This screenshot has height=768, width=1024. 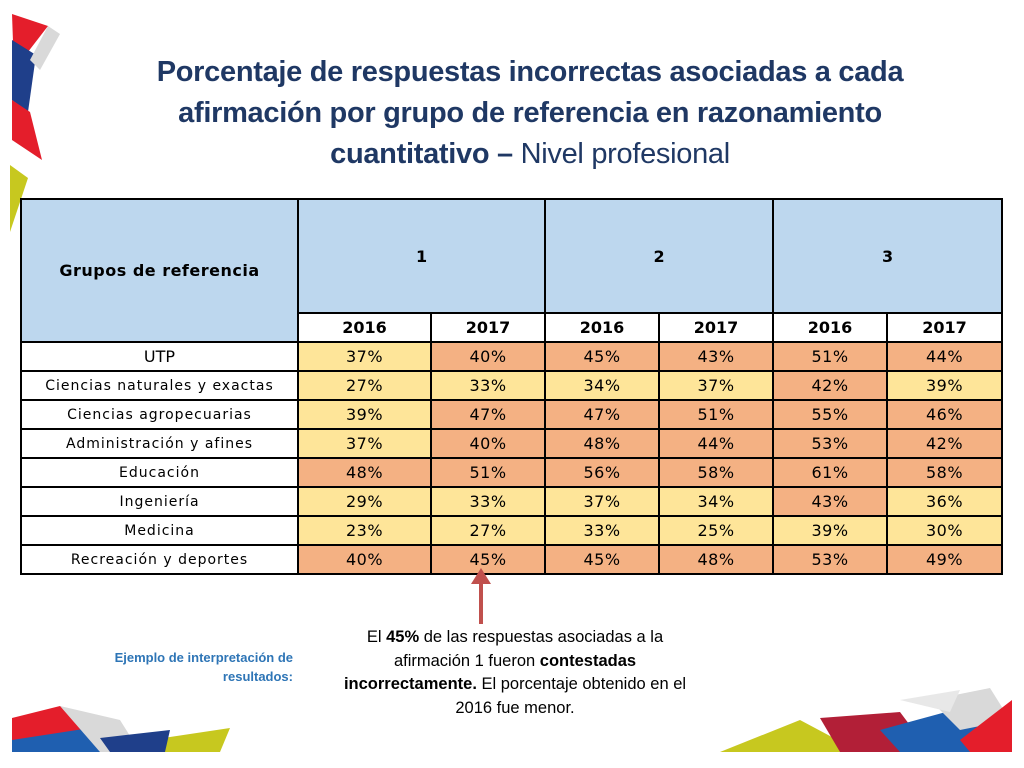 I want to click on table-row: UTP 37% 40% 45% 43% 51% 44%, so click(x=512, y=356).